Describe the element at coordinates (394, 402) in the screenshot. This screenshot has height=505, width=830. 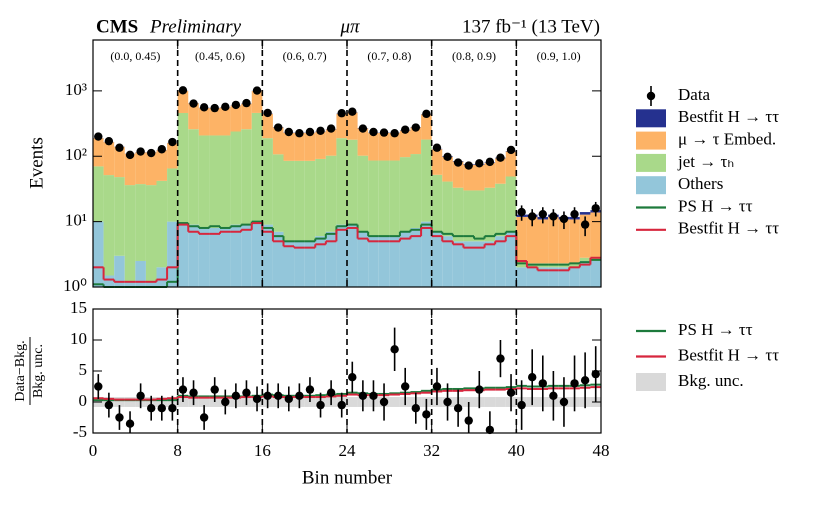
I see `unc-band` at that location.